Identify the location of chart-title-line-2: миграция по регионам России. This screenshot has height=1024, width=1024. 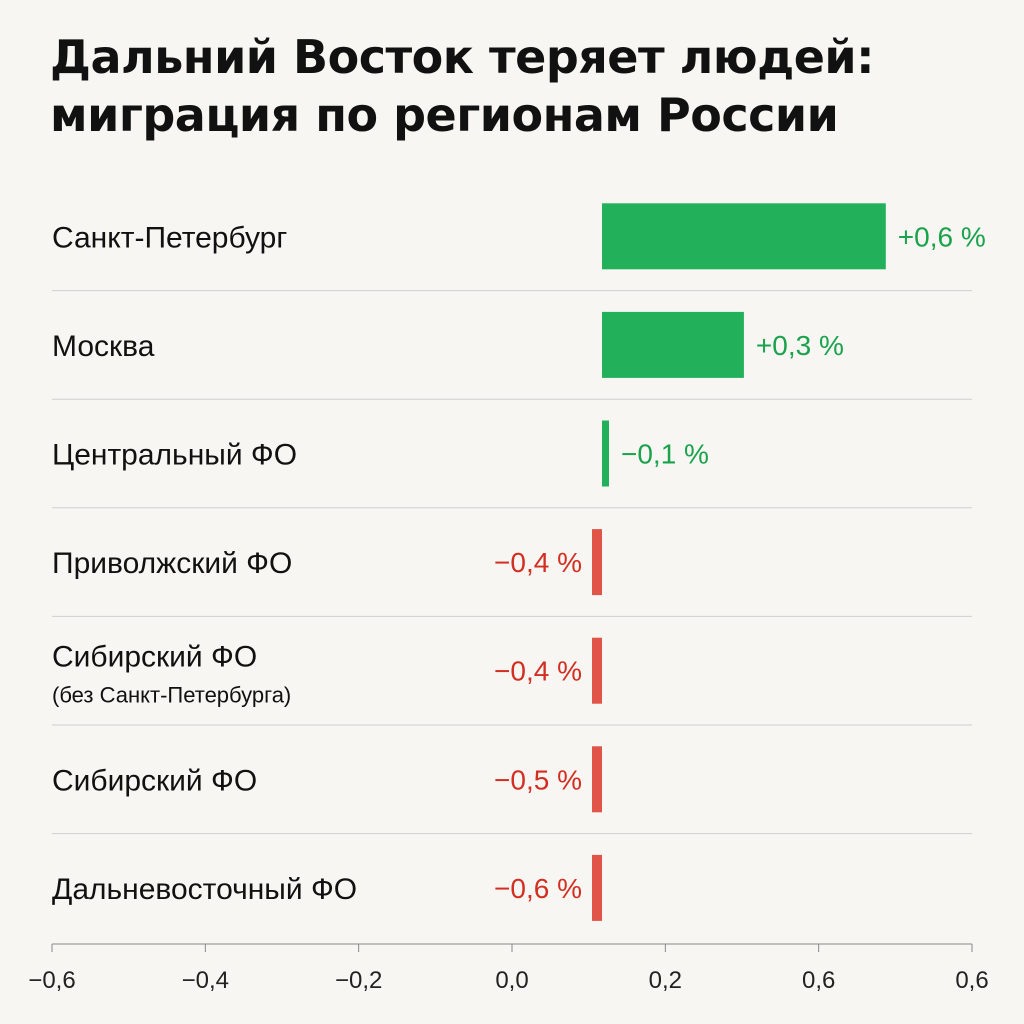
(444, 115).